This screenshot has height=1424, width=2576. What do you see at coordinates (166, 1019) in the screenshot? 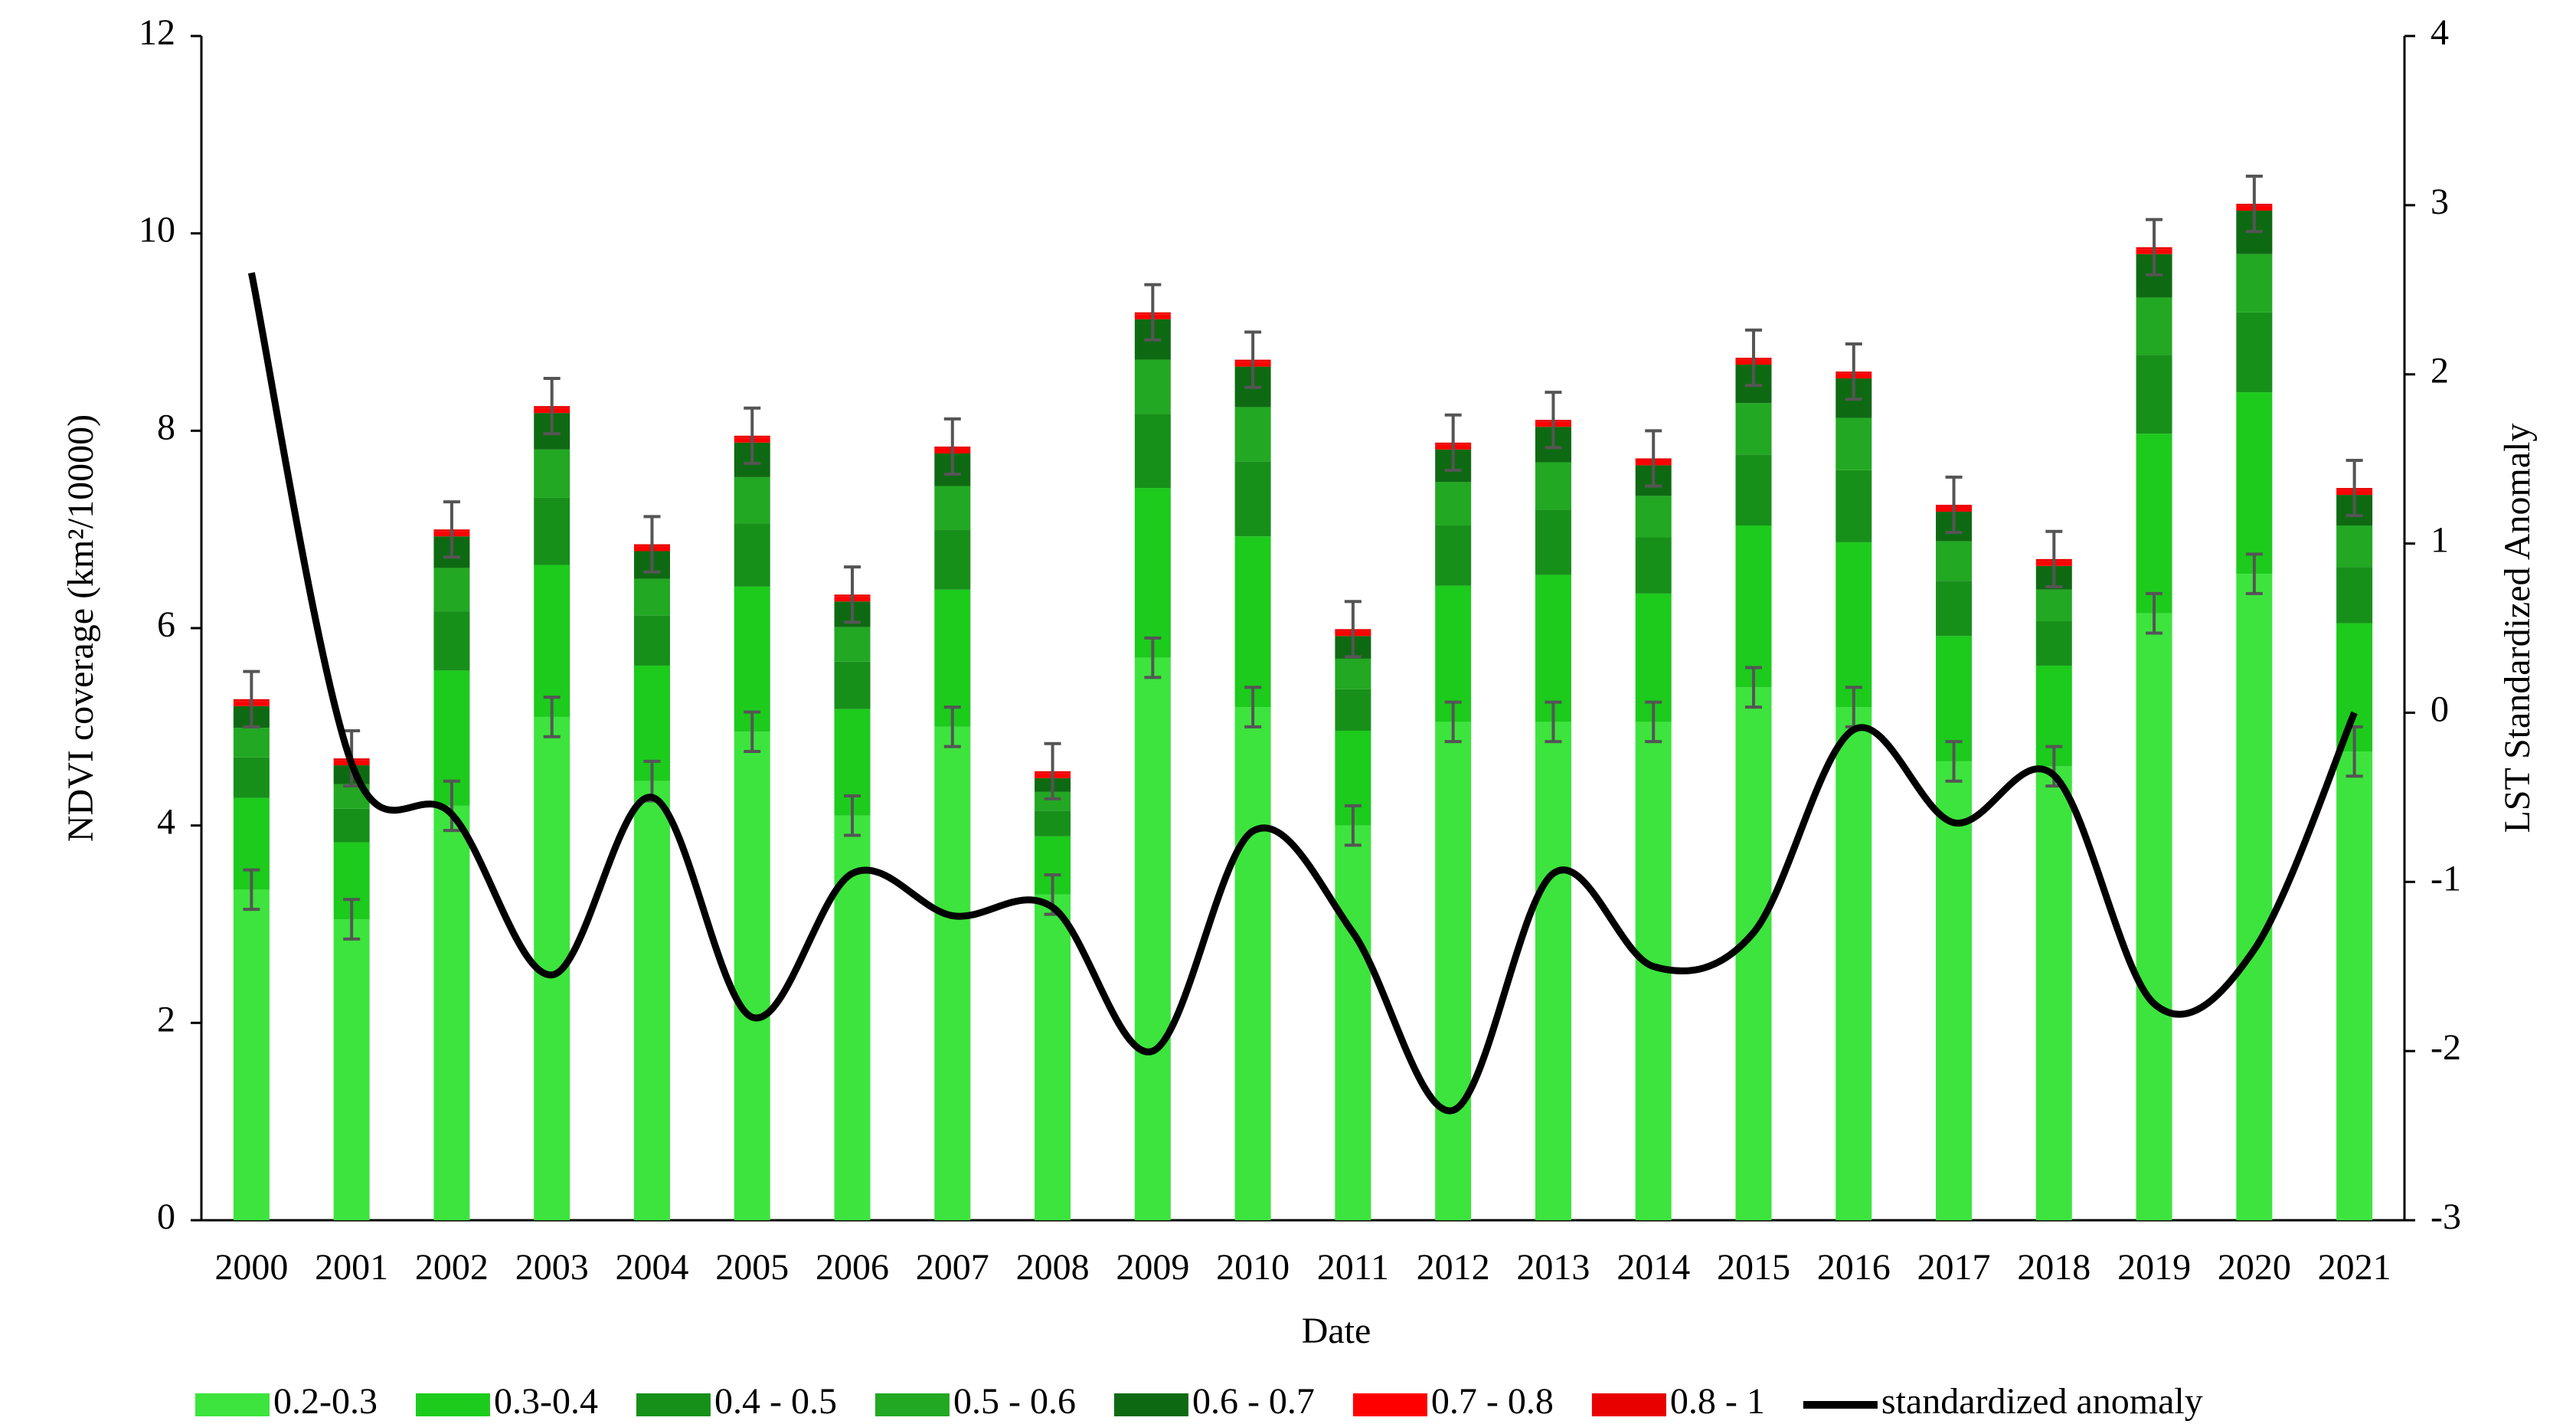
I see `y-tick-label: 2` at bounding box center [166, 1019].